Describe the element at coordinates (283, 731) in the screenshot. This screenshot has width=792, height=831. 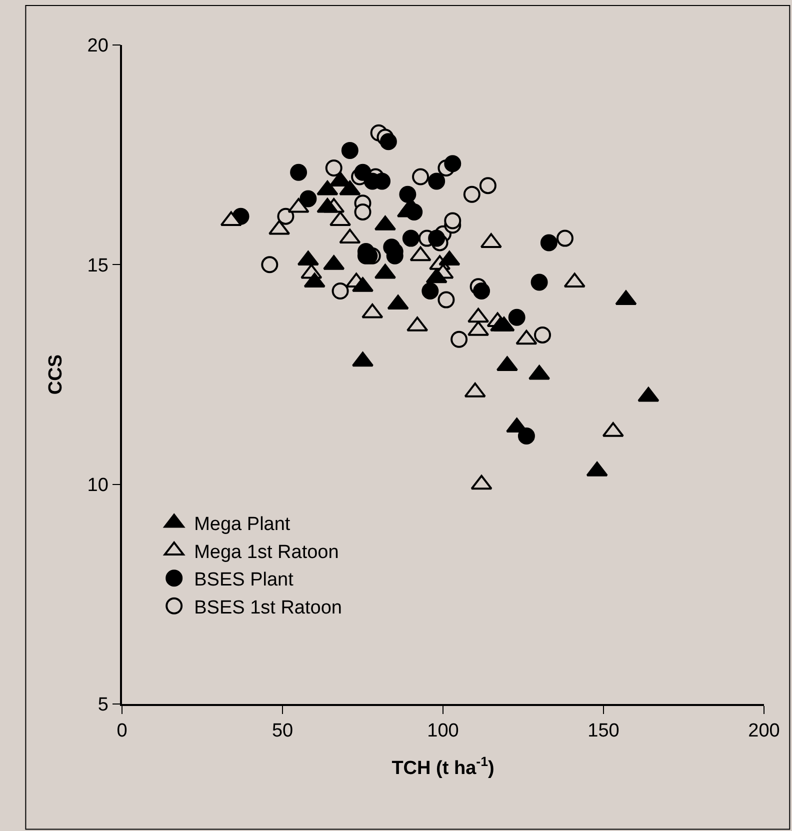
I see `x-tick-label: 50` at that location.